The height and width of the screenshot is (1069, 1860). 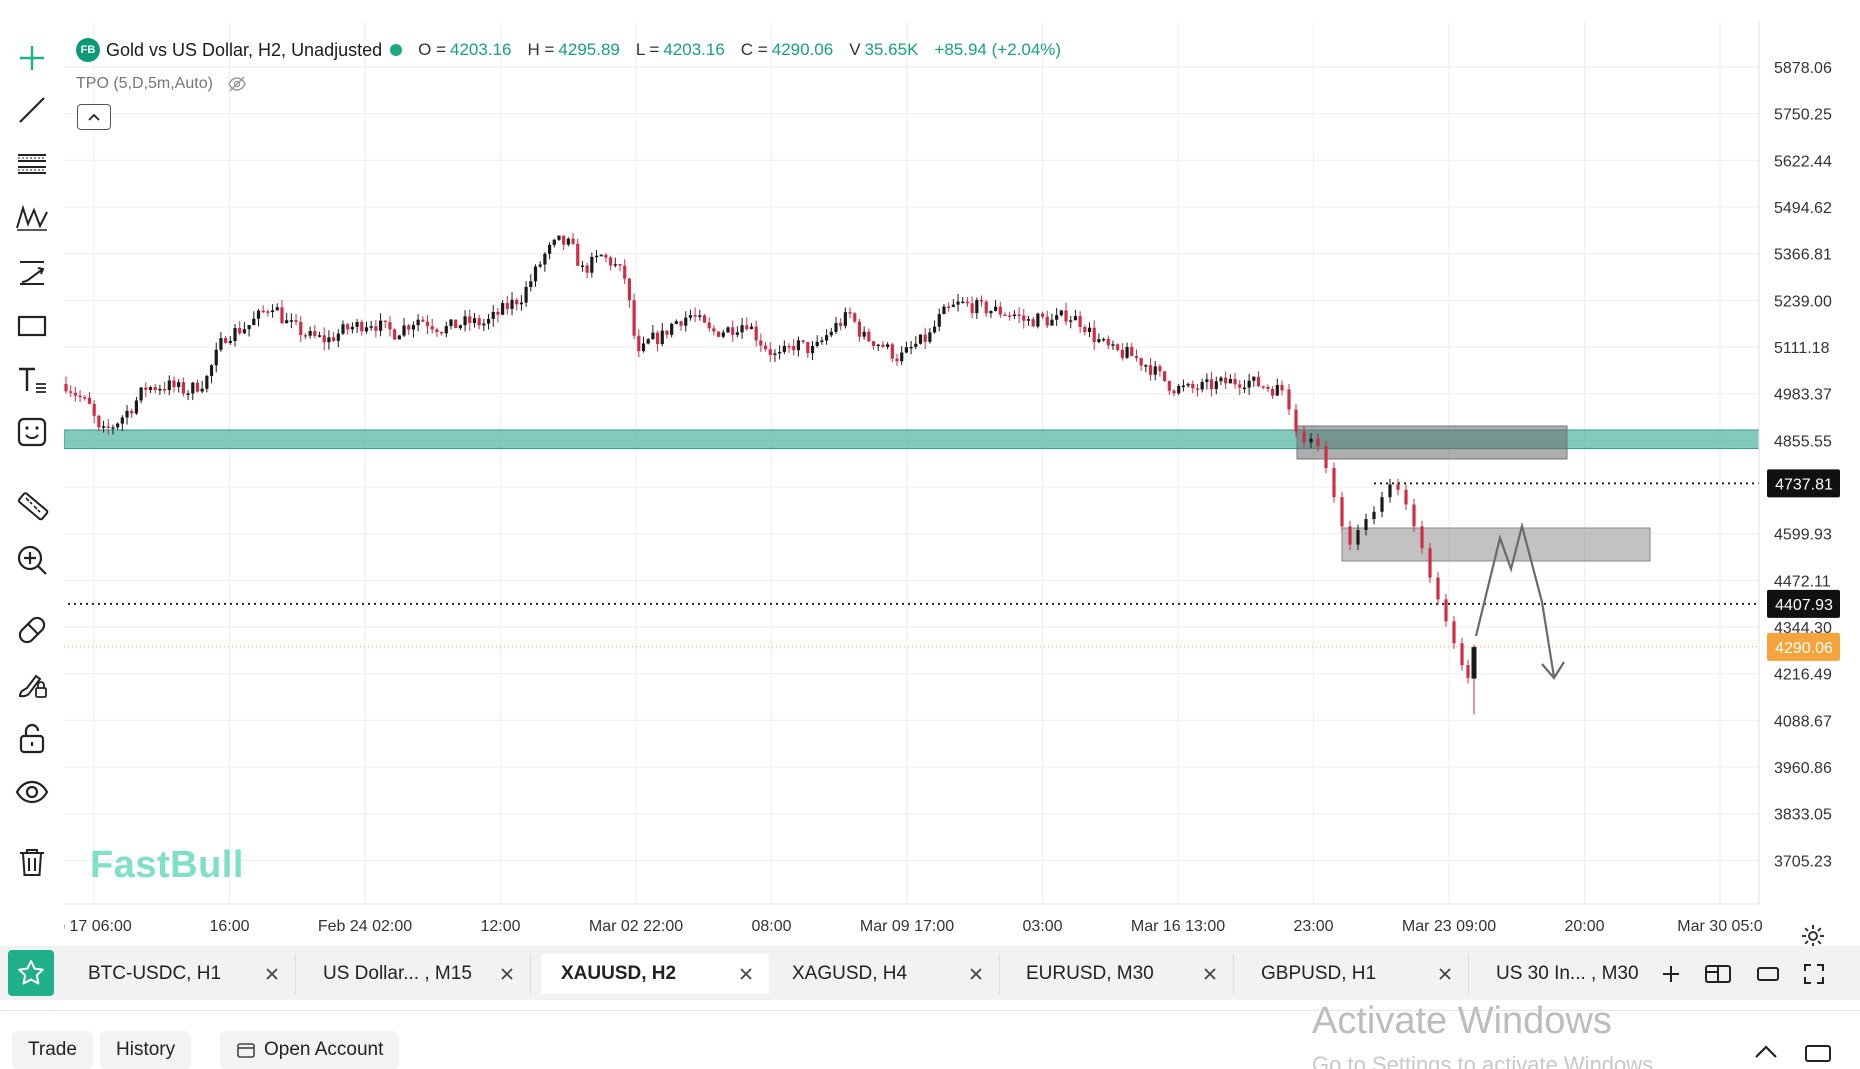 What do you see at coordinates (32, 432) in the screenshot?
I see `emoji-tool` at bounding box center [32, 432].